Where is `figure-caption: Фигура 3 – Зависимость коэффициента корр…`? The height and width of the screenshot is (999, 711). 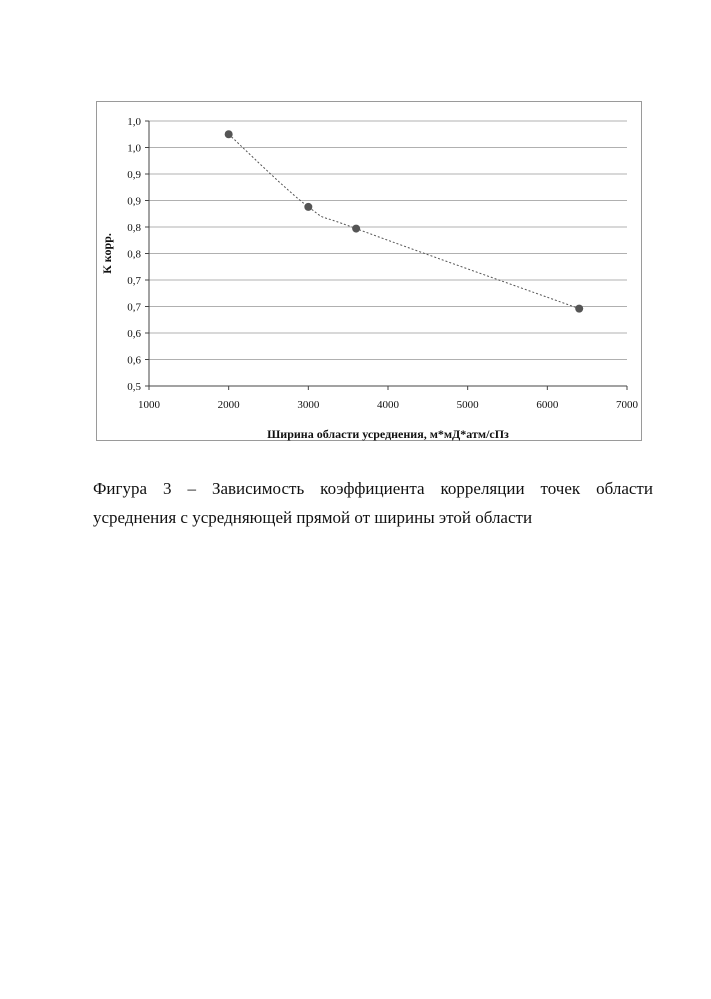
figure-caption: Фигура 3 – Зависимость коэффициента корр… is located at coordinates (373, 503).